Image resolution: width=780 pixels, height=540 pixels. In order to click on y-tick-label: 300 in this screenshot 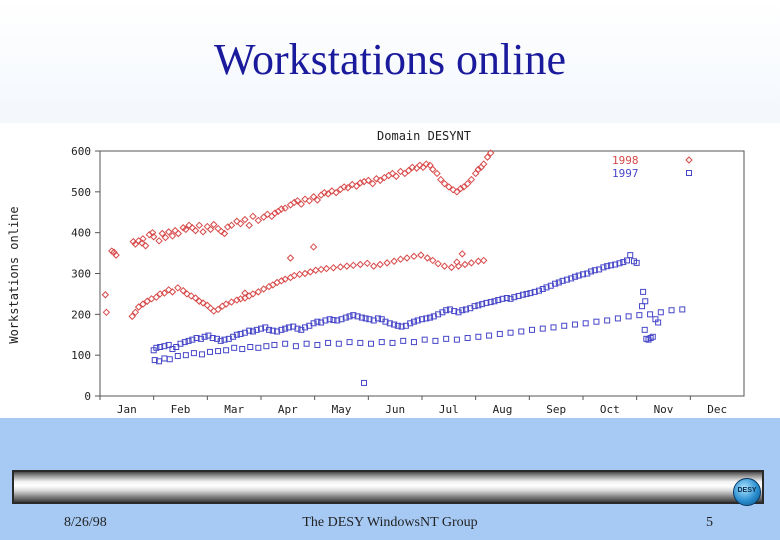, I will do `click(81, 274)`.